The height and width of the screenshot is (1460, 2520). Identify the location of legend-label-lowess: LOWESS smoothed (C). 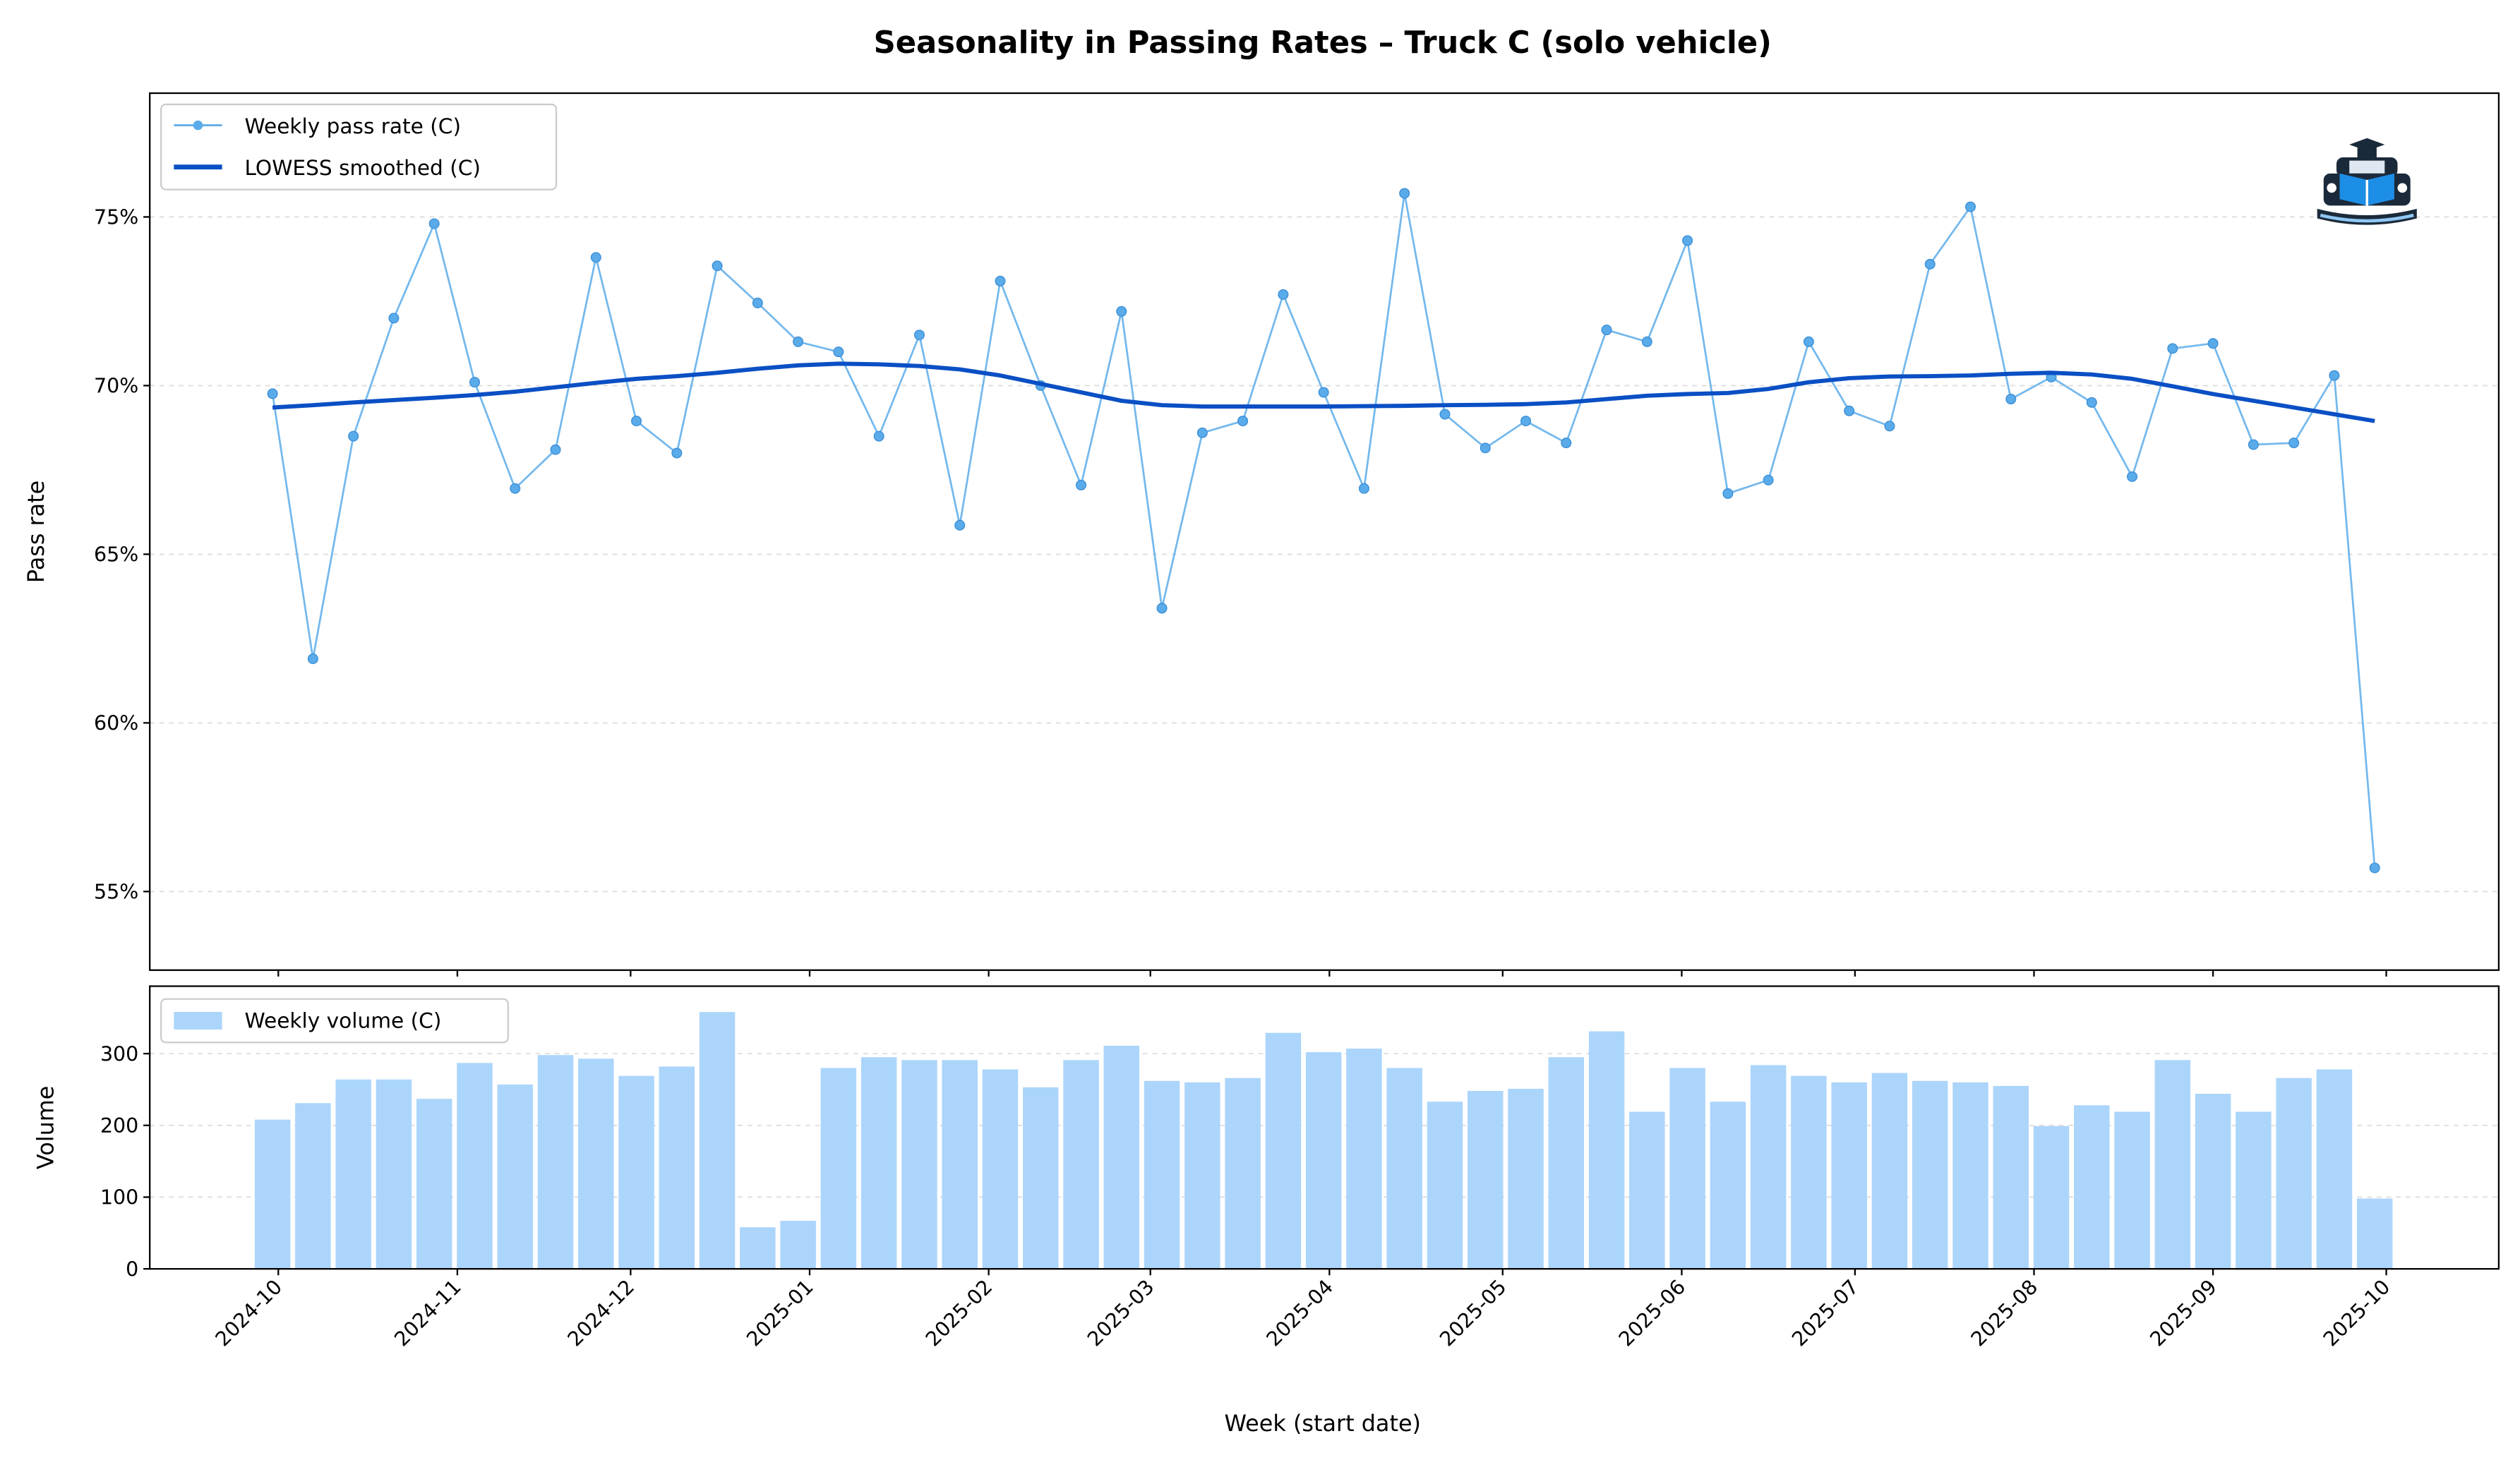
(362, 168).